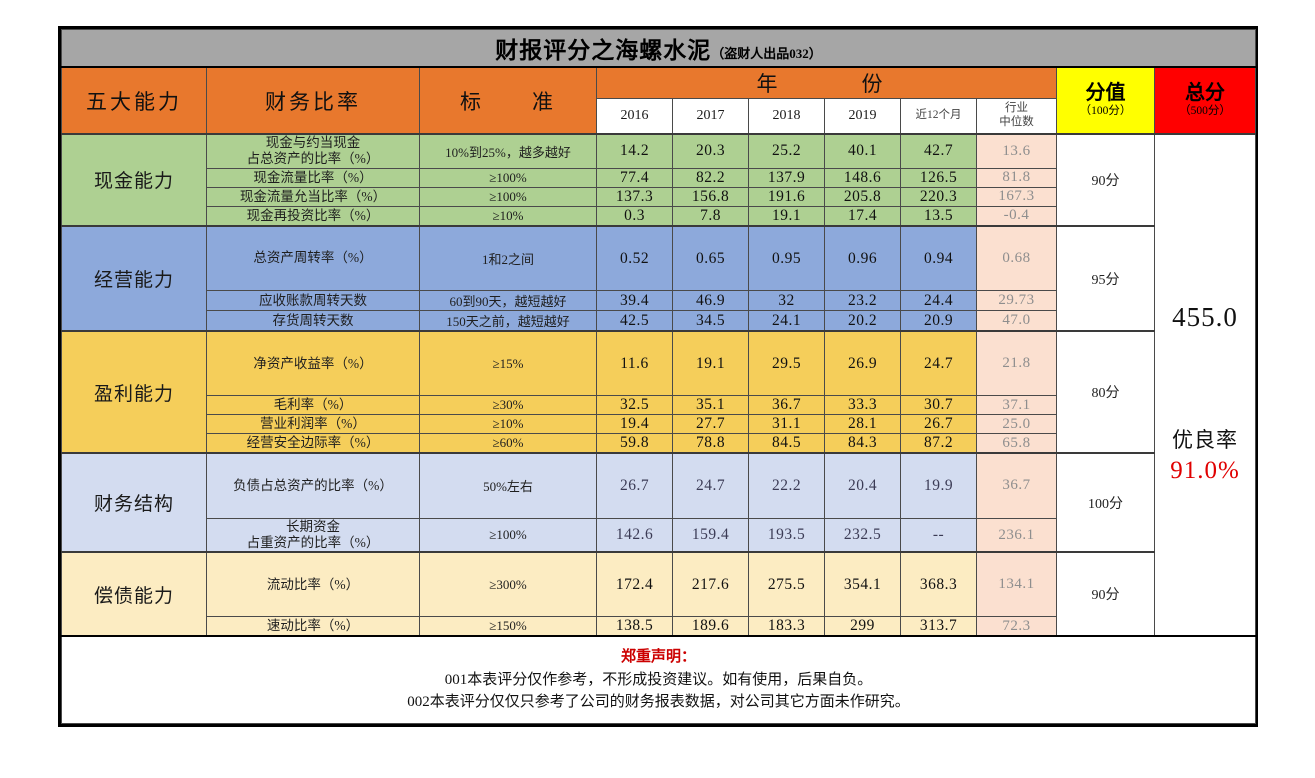 This screenshot has width=1315, height=778. I want to click on title-main-text: 财报评分之海螺水泥, so click(603, 50).